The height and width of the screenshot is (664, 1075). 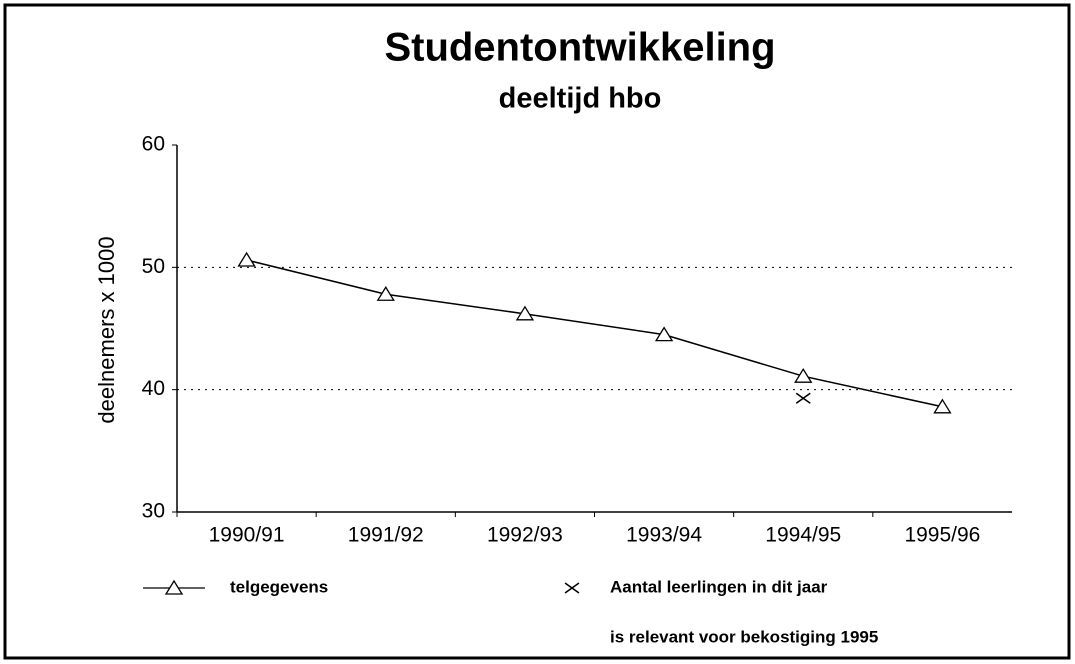 I want to click on x-tick-label: 1994/95, so click(x=803, y=535).